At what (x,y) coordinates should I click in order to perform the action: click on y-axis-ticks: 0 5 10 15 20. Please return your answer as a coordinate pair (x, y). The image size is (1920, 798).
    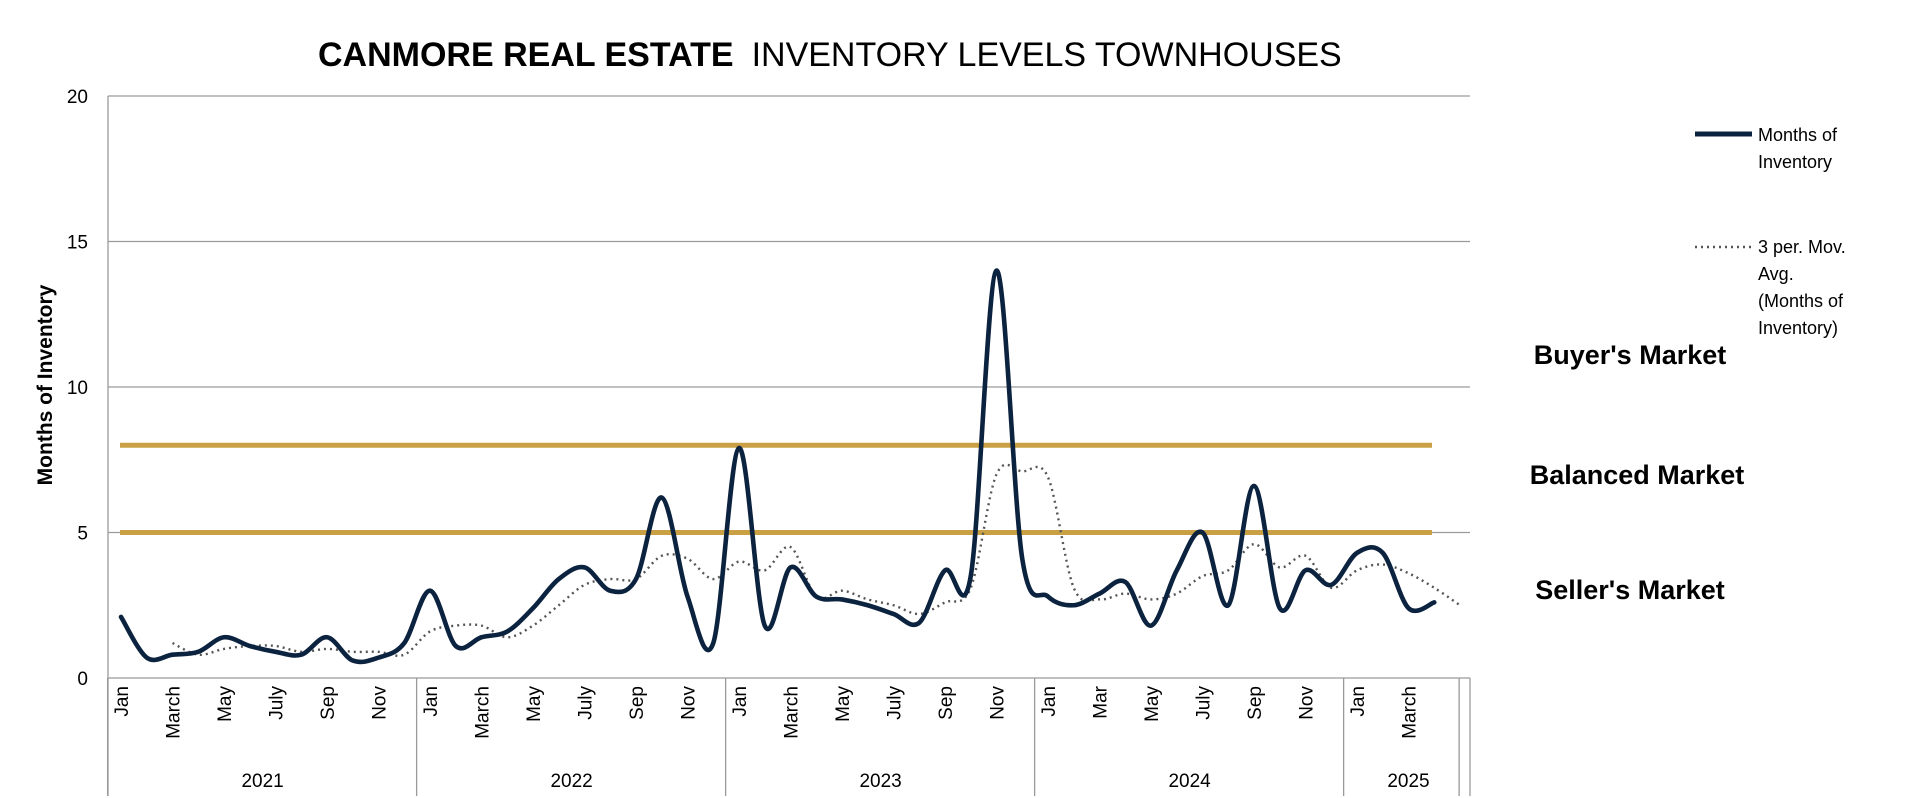
    Looking at the image, I should click on (77, 388).